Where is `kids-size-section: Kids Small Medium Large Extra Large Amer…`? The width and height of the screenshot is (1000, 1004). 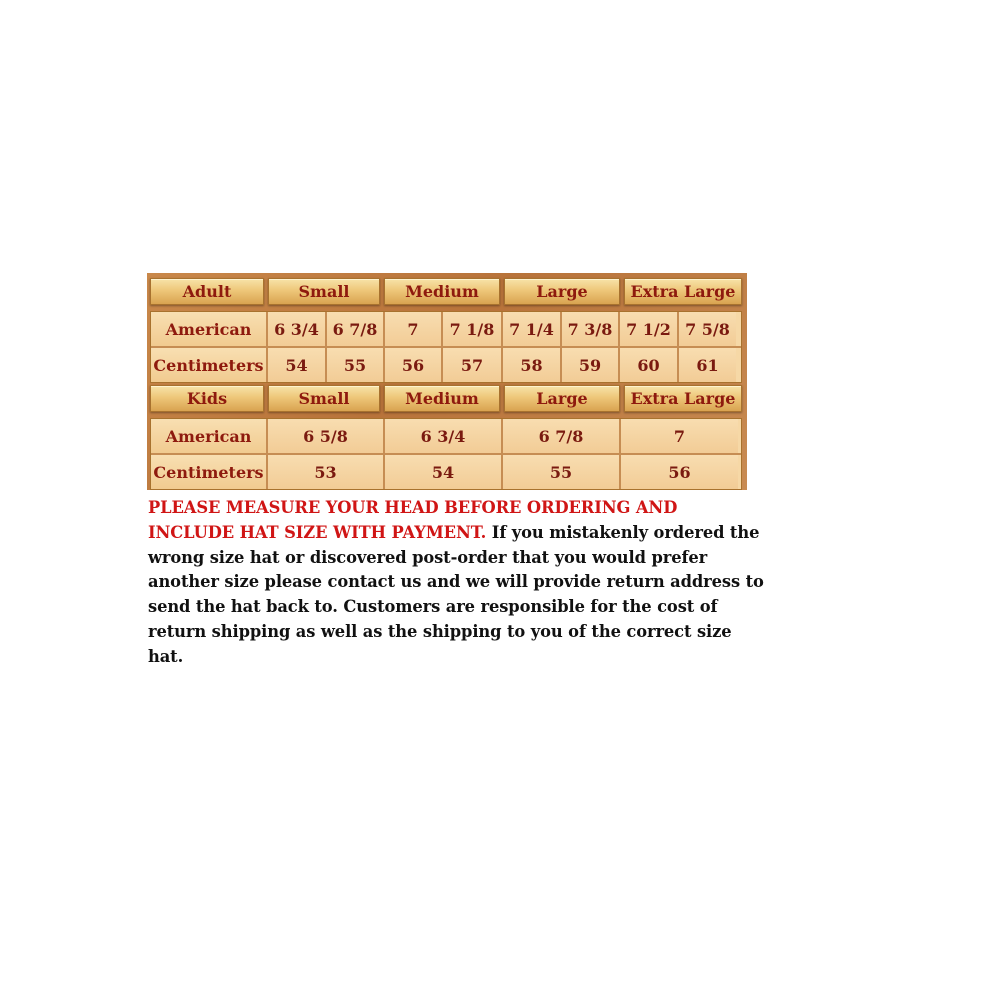
kids-size-section: Kids Small Medium Large Extra Large Amer… is located at coordinates (446, 437).